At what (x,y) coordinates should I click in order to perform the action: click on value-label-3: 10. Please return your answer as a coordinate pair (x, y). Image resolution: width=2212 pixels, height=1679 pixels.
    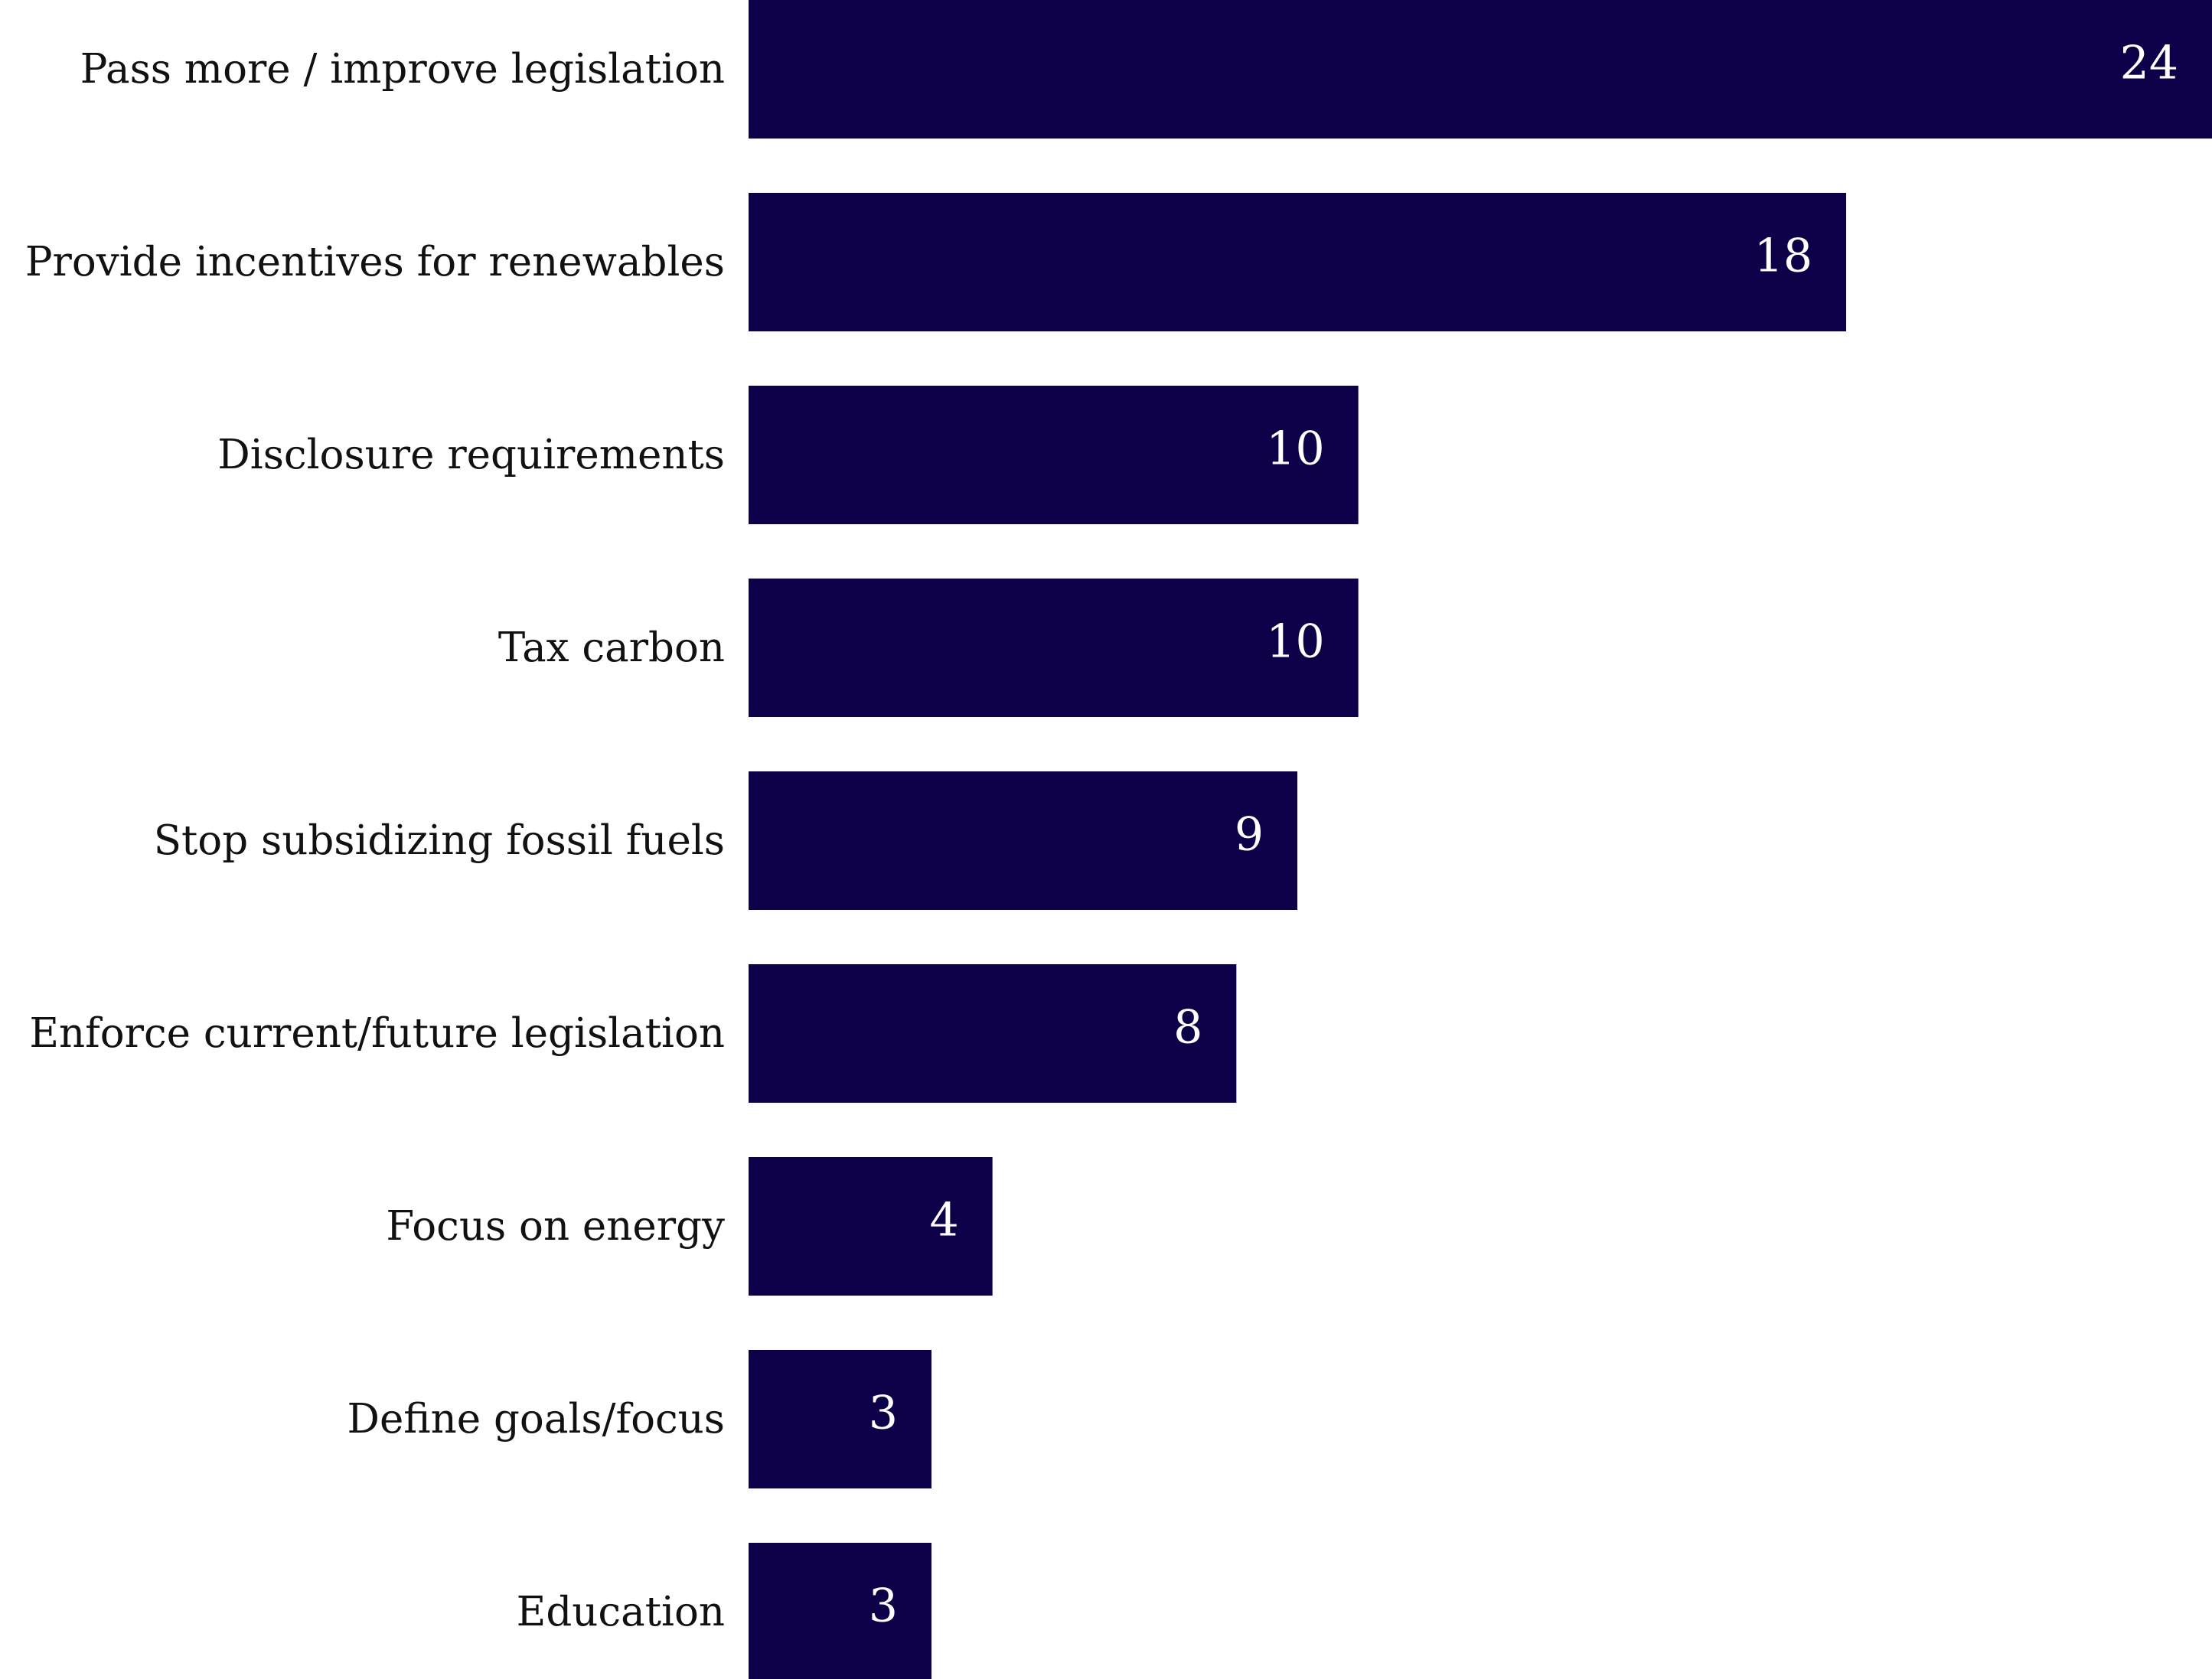
    Looking at the image, I should click on (1295, 642).